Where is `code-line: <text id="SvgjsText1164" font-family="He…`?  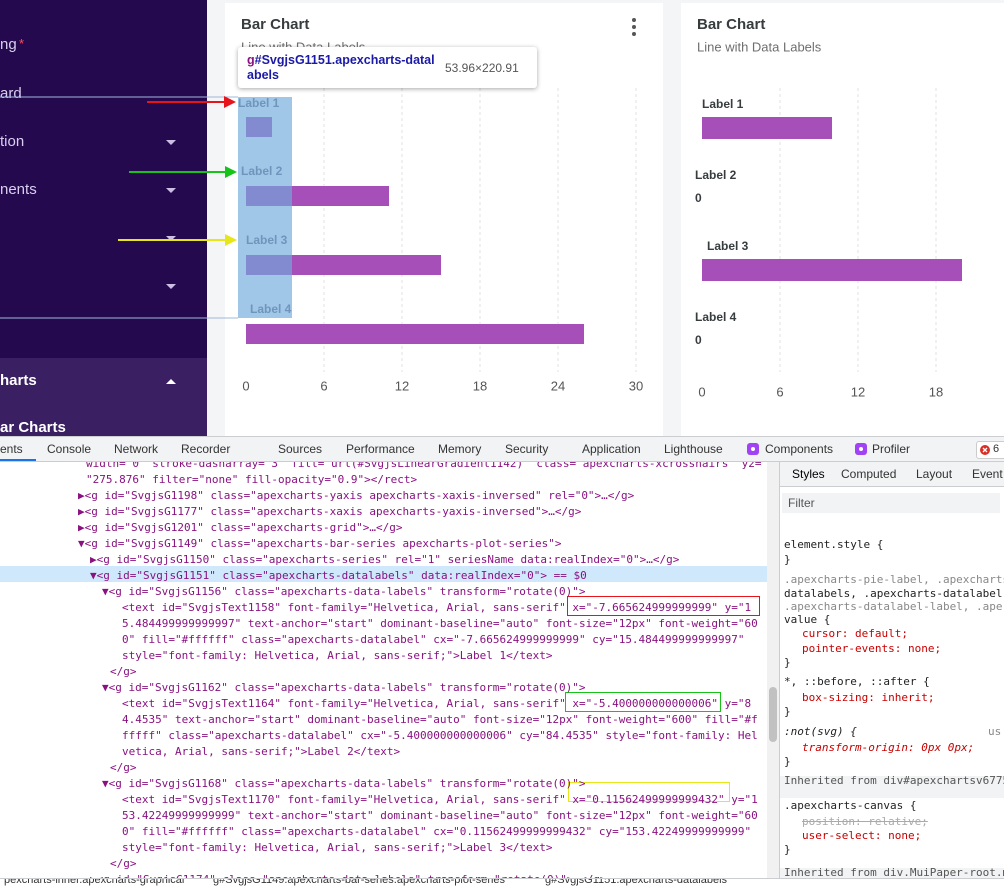
code-line: <text id="SvgjsText1164" font-family="He… is located at coordinates (437, 703).